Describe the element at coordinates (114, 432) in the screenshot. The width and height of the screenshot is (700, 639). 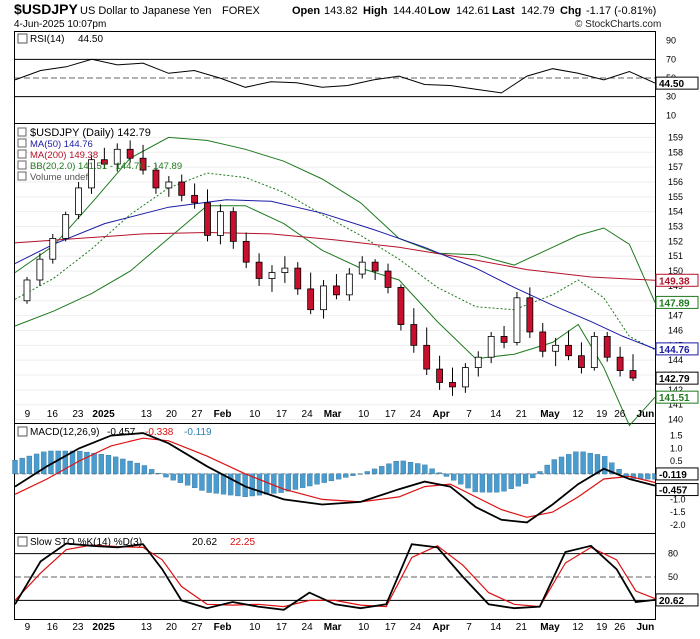
I see `macd-legend: MACD(12,26,9) -0.457 -0.338 -0.119` at that location.